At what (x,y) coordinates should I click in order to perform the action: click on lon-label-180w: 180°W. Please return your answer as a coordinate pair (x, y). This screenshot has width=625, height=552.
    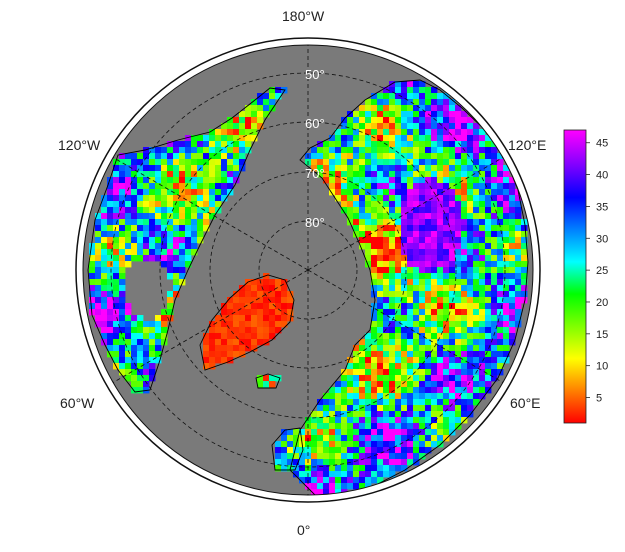
    Looking at the image, I should click on (303, 16).